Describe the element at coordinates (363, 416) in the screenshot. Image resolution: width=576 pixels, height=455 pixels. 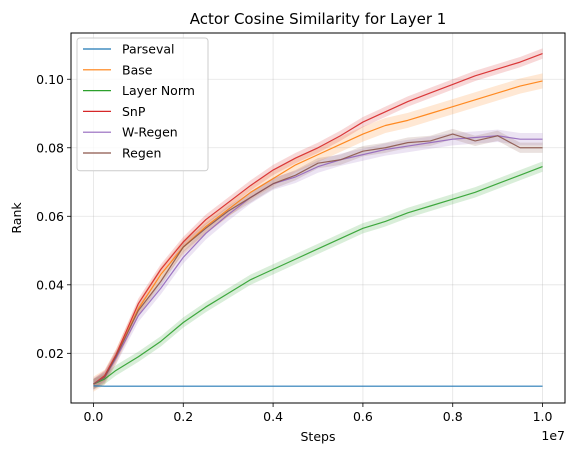
I see `x-tick-label: 0.6` at that location.